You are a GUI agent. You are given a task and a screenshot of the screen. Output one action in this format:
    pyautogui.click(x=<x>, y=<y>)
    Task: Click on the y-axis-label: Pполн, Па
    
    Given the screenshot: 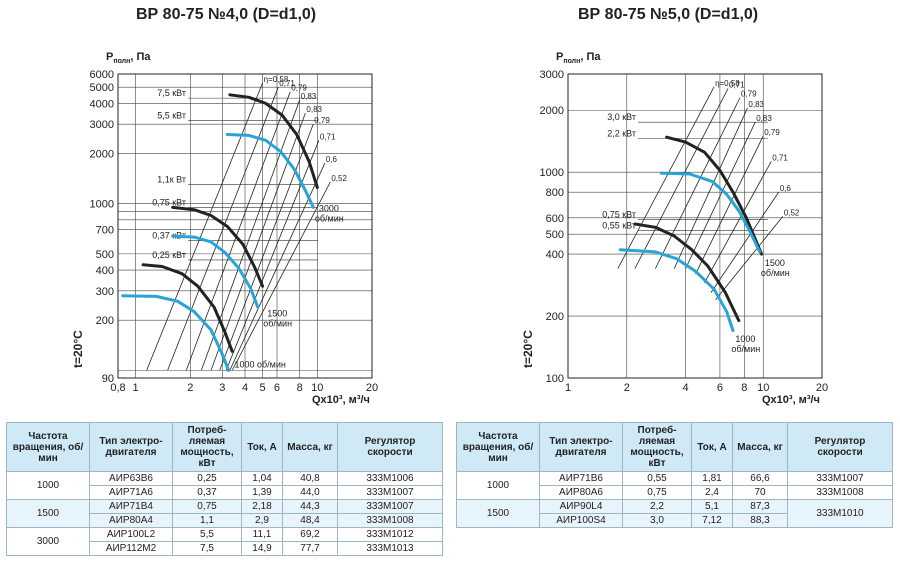 What is the action you would take?
    pyautogui.click(x=128, y=58)
    